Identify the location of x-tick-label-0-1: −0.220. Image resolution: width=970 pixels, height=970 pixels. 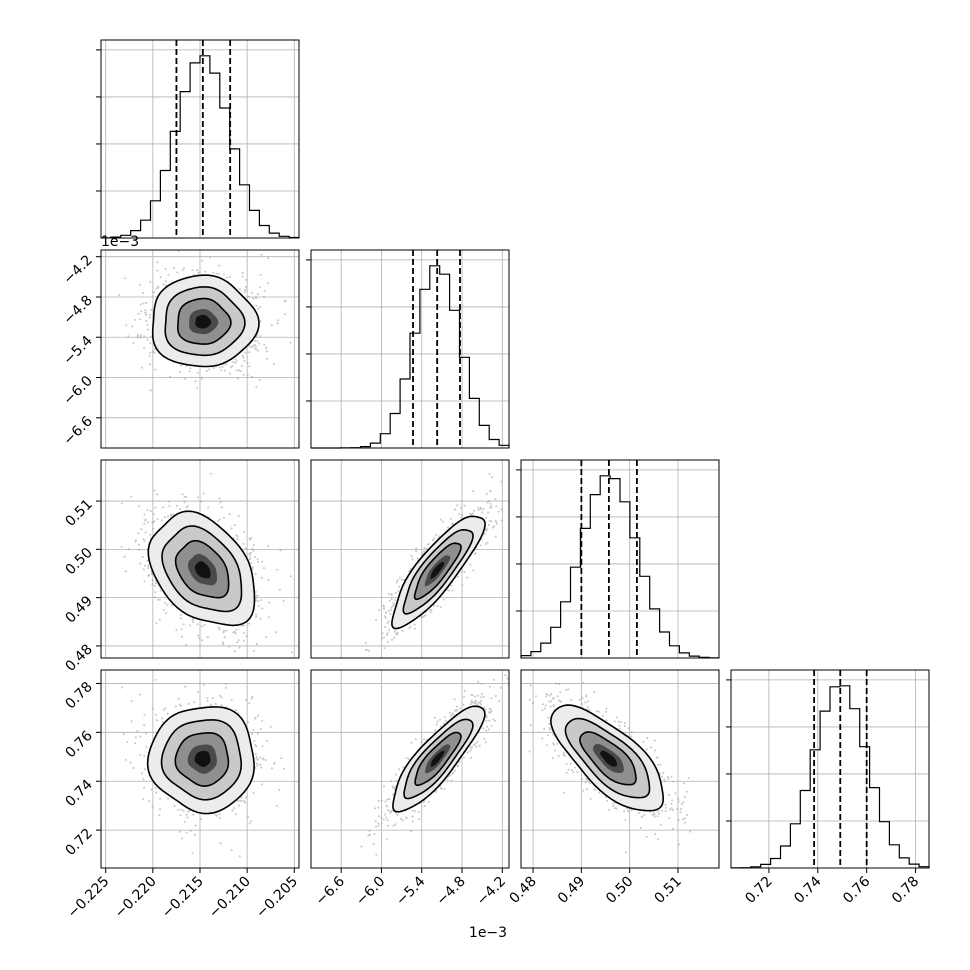
(136, 898).